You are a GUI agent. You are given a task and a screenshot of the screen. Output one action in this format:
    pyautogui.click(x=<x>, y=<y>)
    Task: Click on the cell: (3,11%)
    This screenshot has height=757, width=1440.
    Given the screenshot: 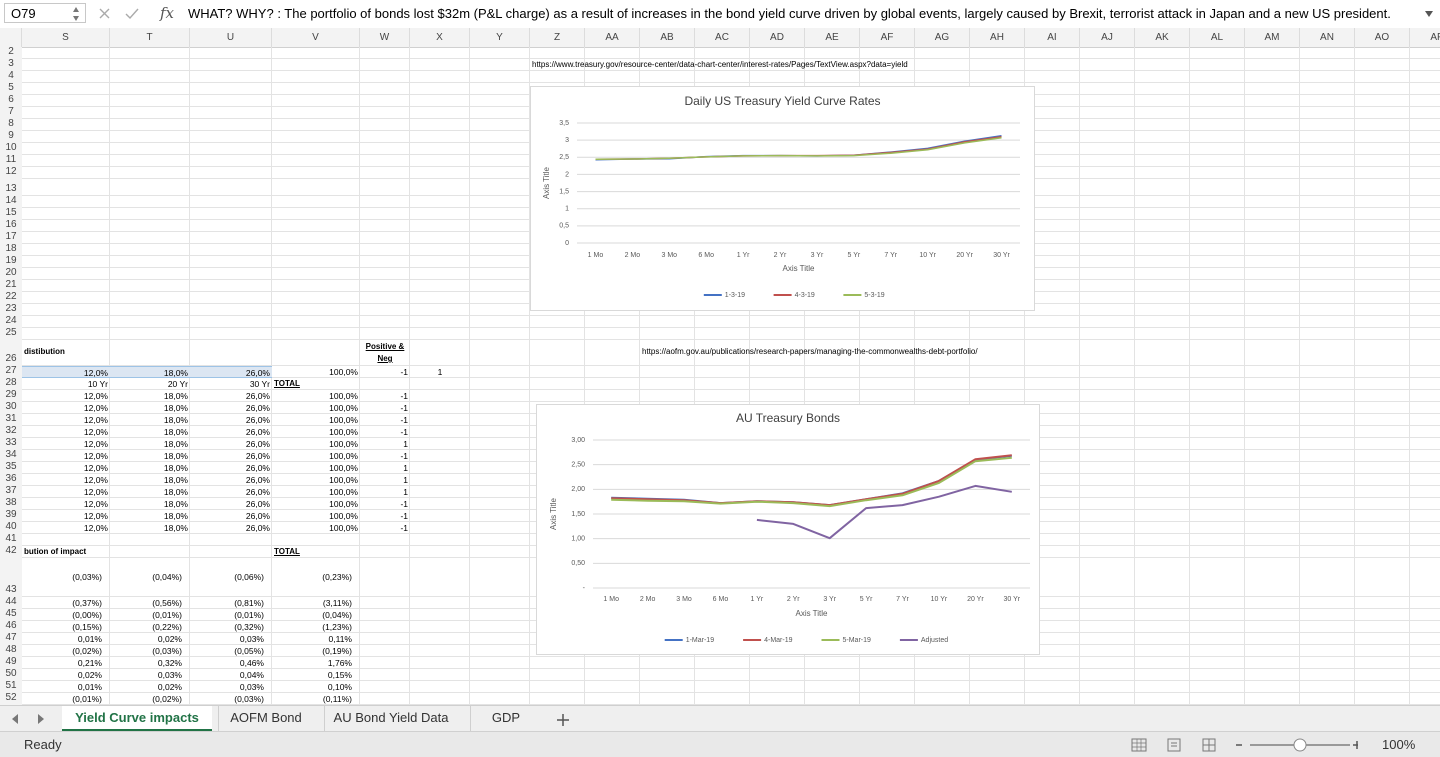 What is the action you would take?
    pyautogui.click(x=337, y=603)
    